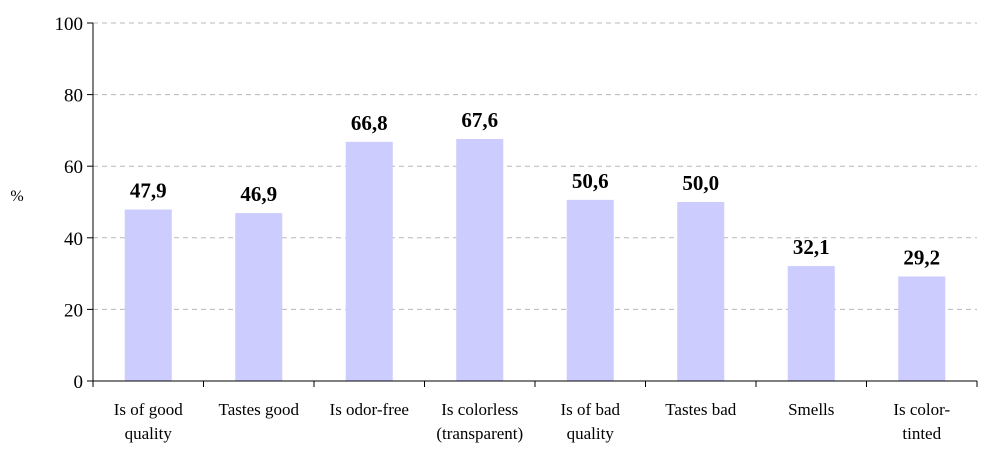 This screenshot has height=453, width=987. Describe the element at coordinates (16, 196) in the screenshot. I see `y-axis-label: %` at that location.